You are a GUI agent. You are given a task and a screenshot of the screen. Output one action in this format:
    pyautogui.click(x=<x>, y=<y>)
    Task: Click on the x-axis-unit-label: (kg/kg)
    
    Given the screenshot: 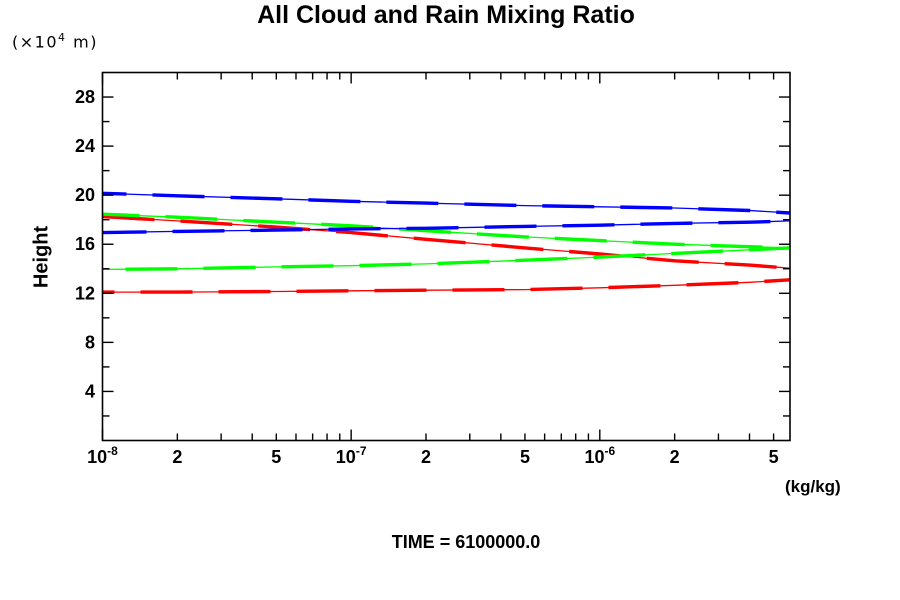 What is the action you would take?
    pyautogui.click(x=813, y=486)
    